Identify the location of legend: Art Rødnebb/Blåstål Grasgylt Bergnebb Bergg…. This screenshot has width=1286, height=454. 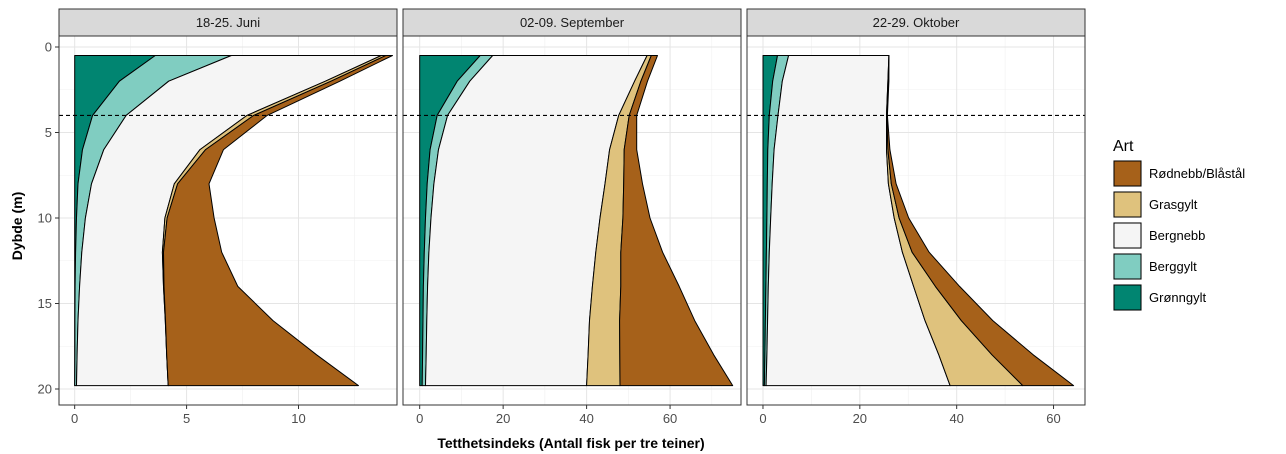
(1179, 224).